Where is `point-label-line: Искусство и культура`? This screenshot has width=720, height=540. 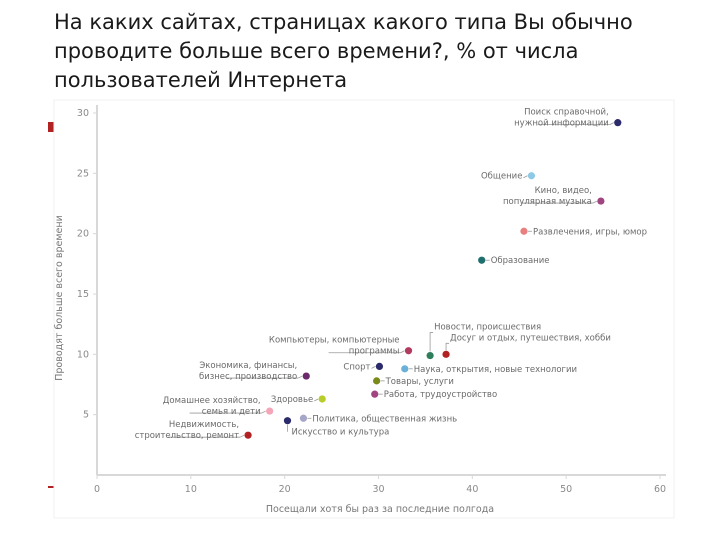
point-label-line: Искусство и культура is located at coordinates (340, 433).